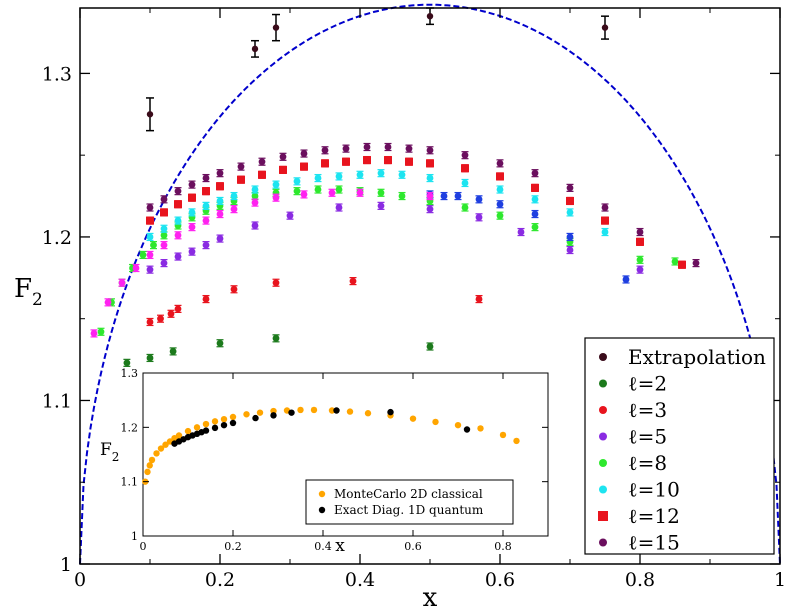 Image resolution: width=792 pixels, height=612 pixels. I want to click on legend-label-l5: ℓ=5, so click(647, 437).